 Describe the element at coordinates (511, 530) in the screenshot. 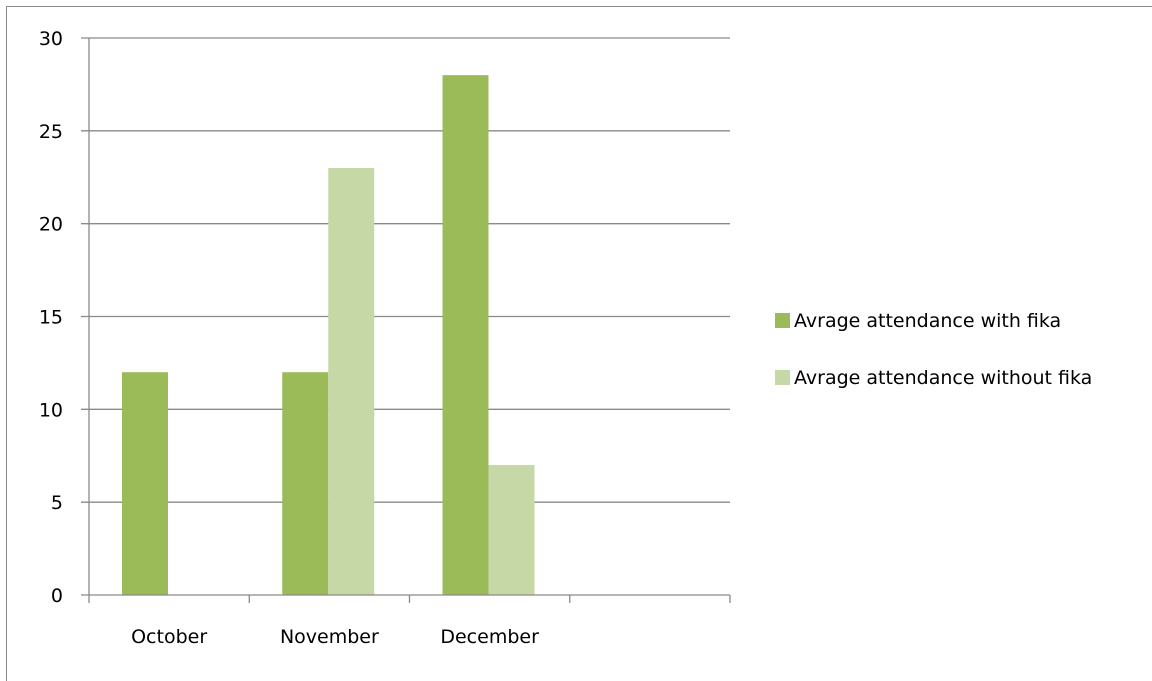

I see `bar-series2-december` at that location.